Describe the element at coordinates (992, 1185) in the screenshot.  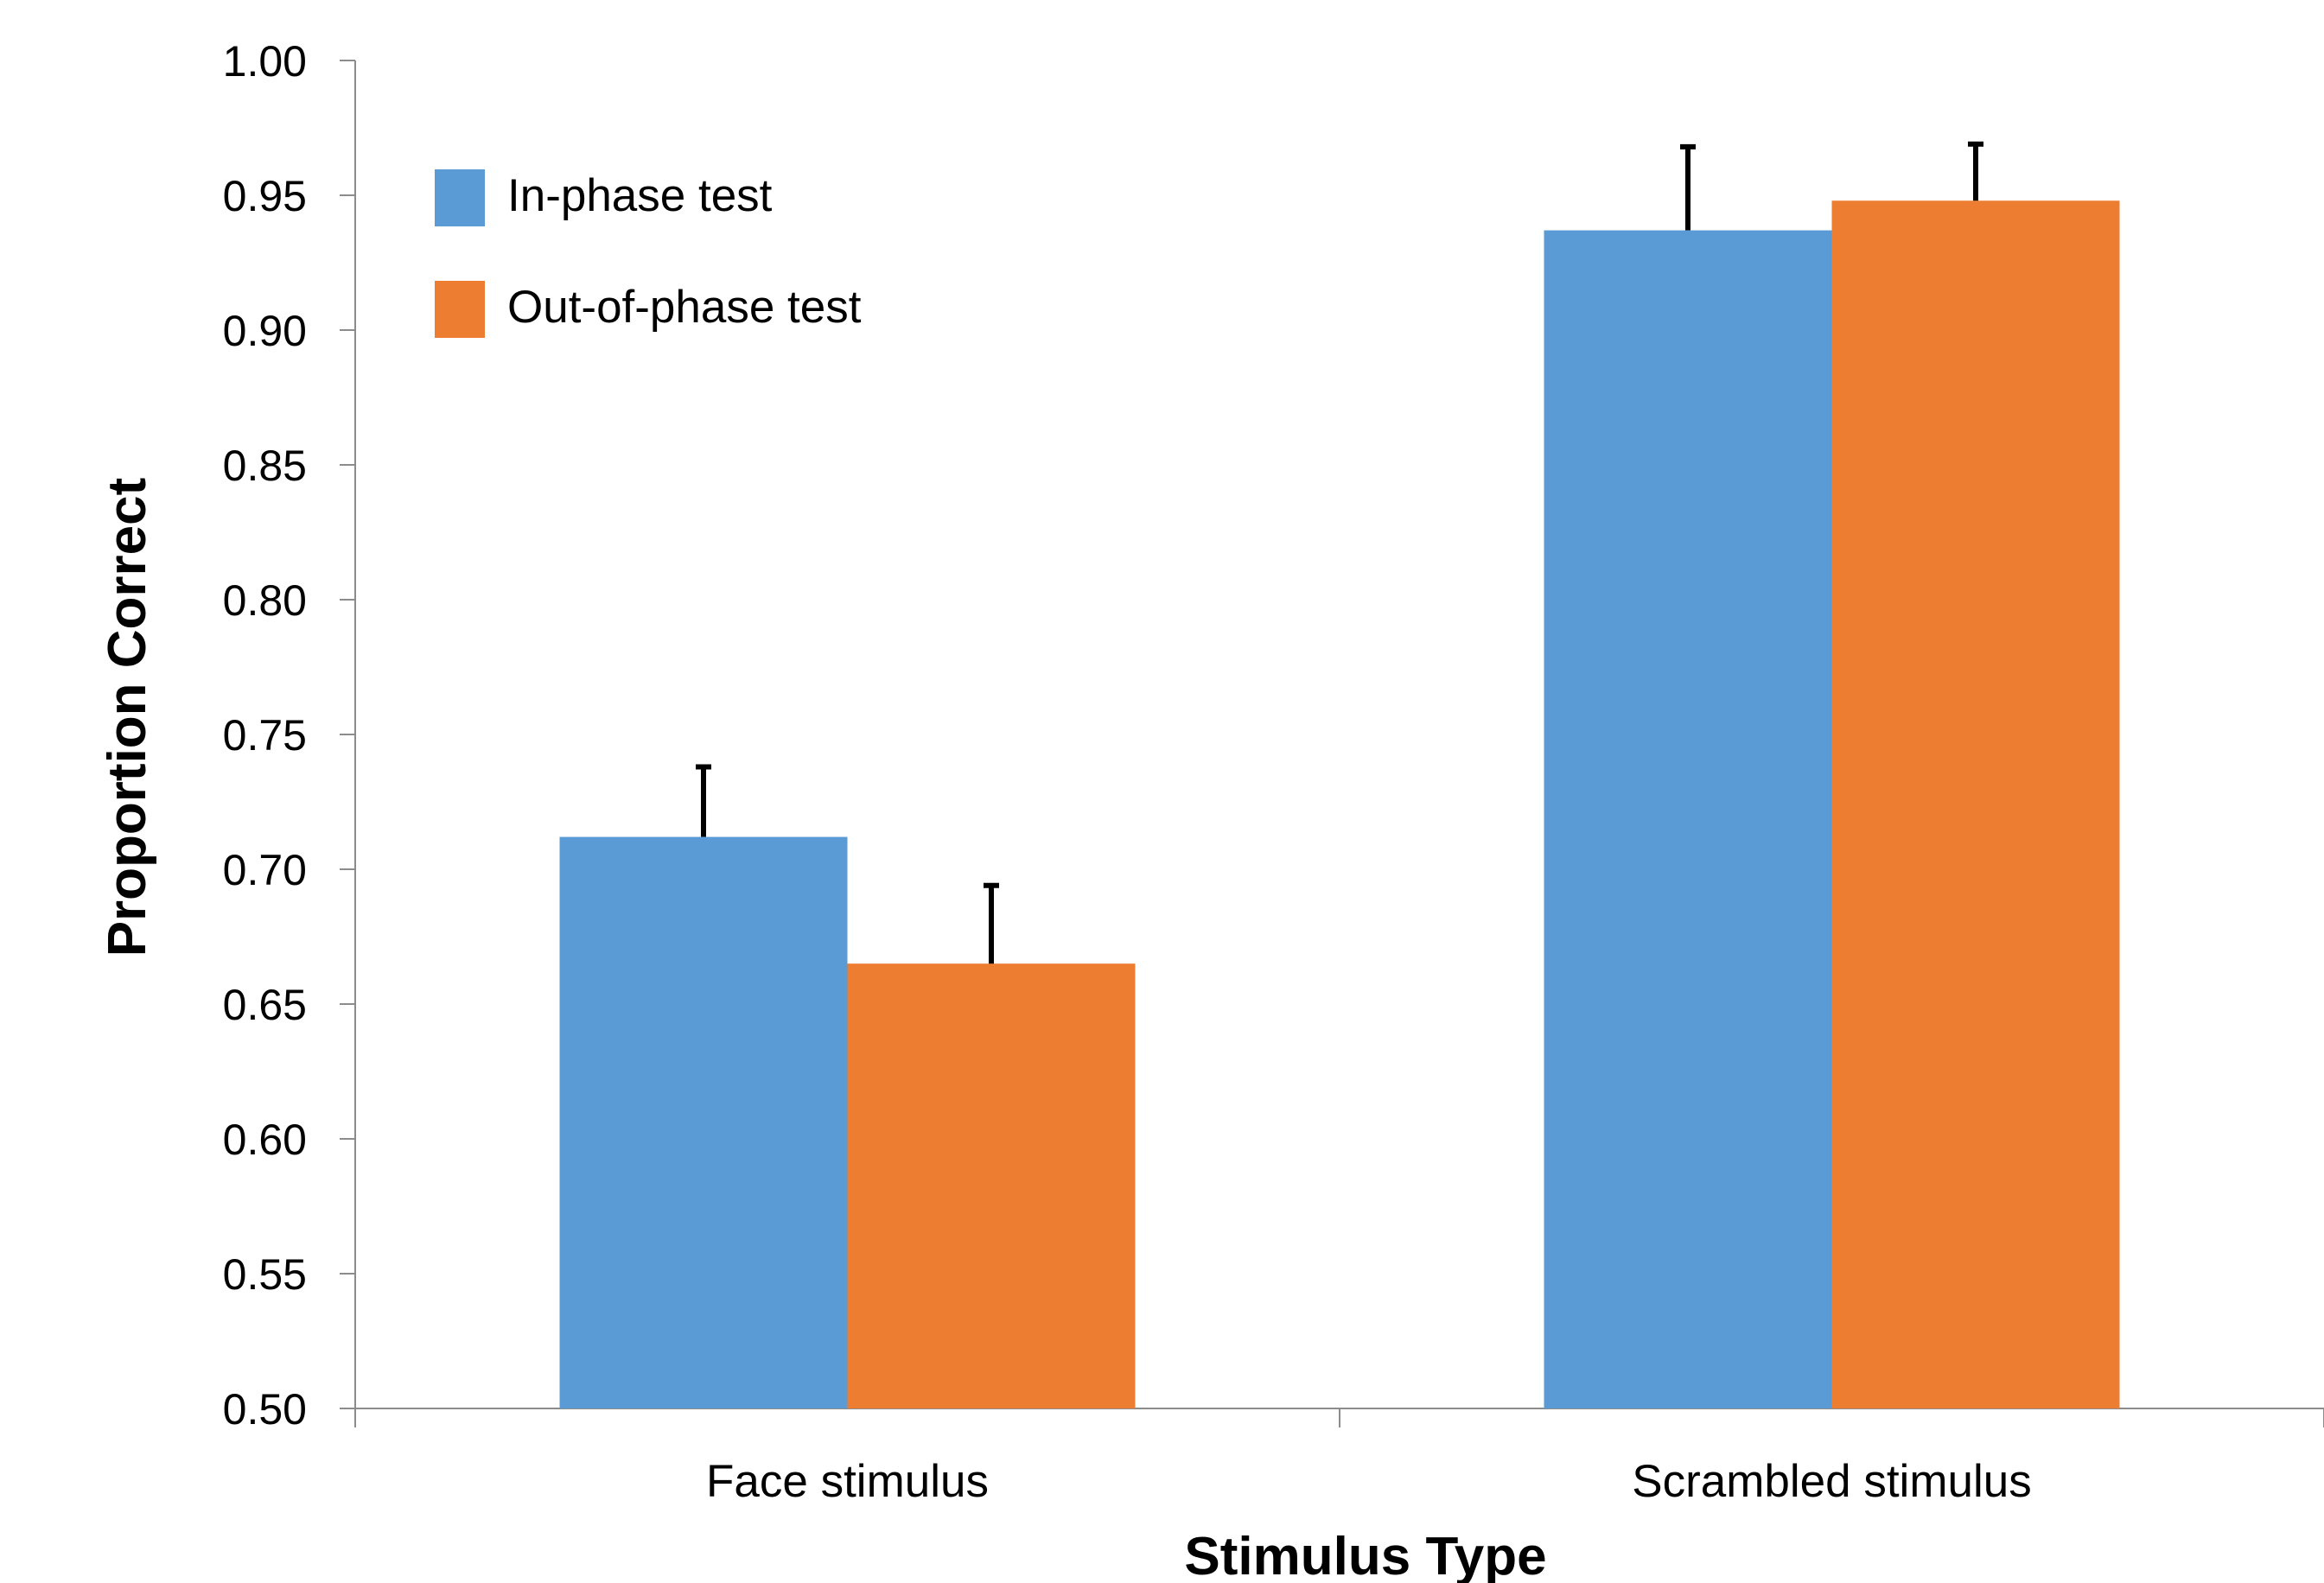
I see `bar-out-of-phase-face` at that location.